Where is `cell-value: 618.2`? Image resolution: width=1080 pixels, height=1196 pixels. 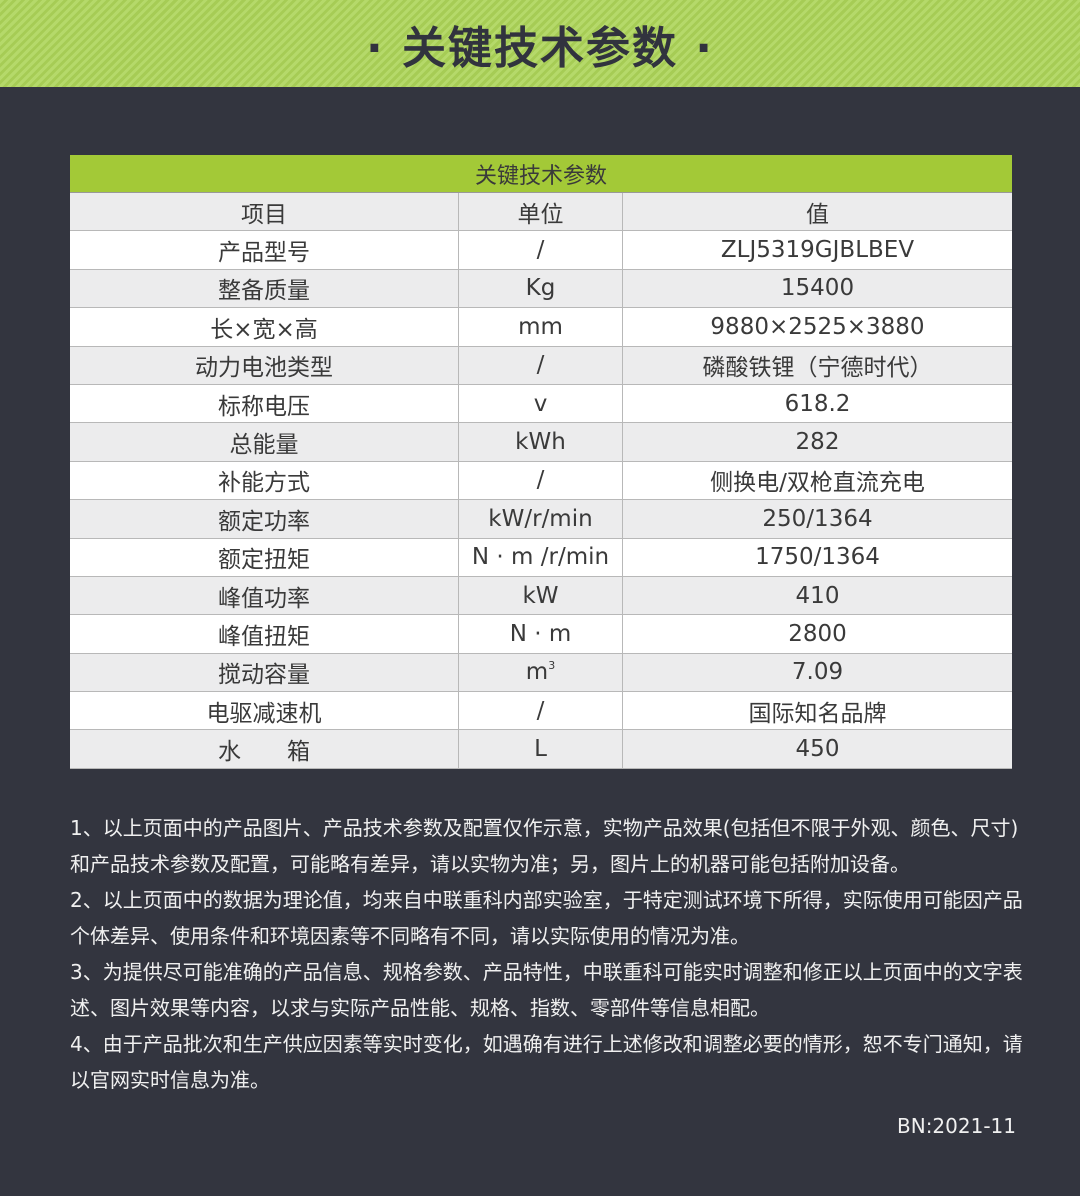
cell-value: 618.2 is located at coordinates (817, 403).